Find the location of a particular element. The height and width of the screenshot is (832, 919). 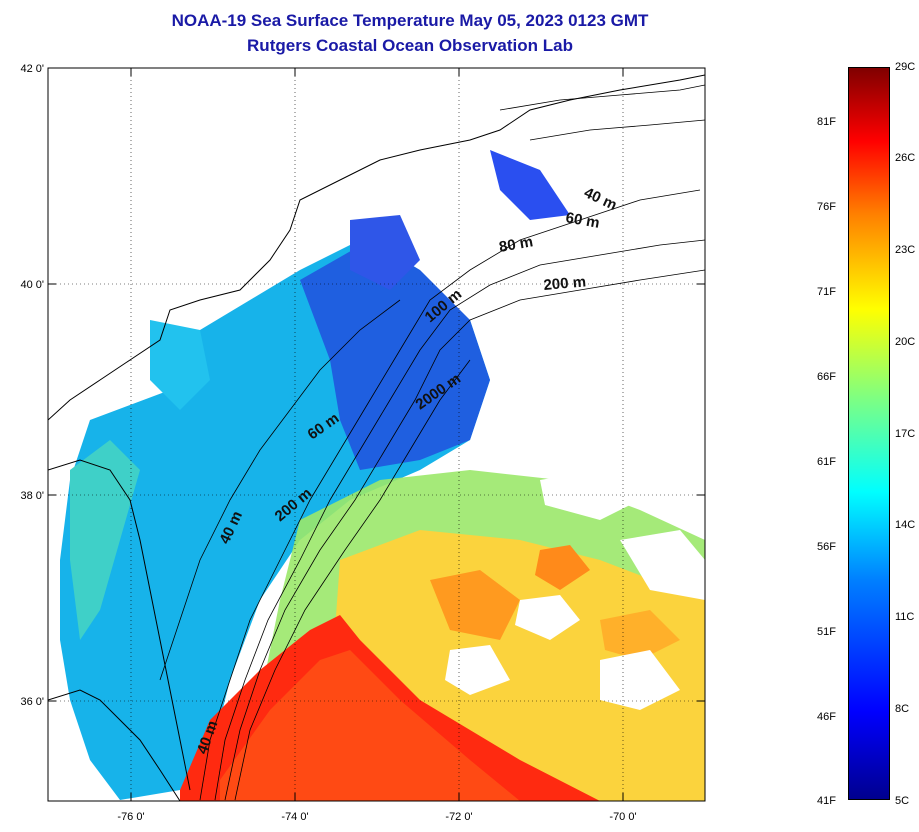

lat-label-40: 40 0' is located at coordinates (32, 285).